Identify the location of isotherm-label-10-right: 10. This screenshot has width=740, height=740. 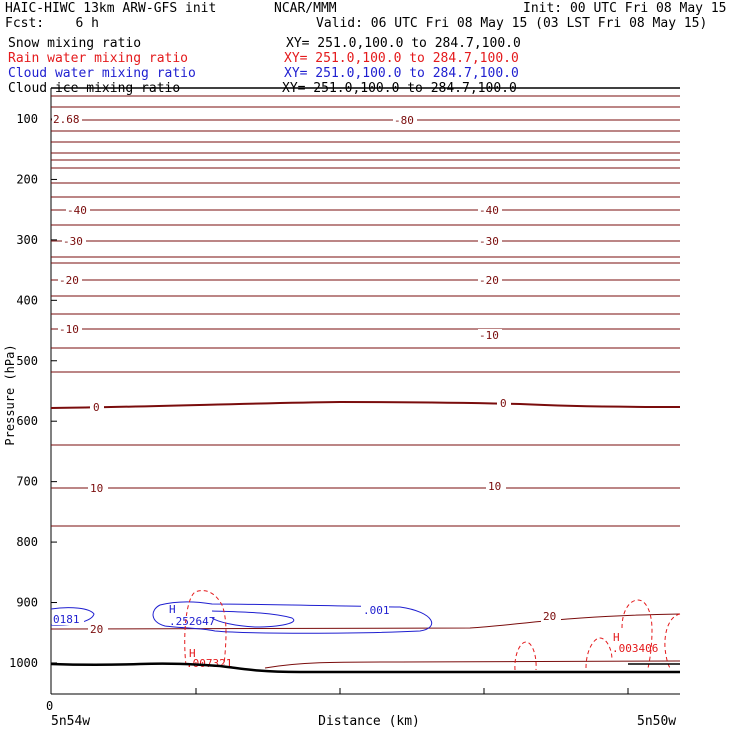
(494, 486).